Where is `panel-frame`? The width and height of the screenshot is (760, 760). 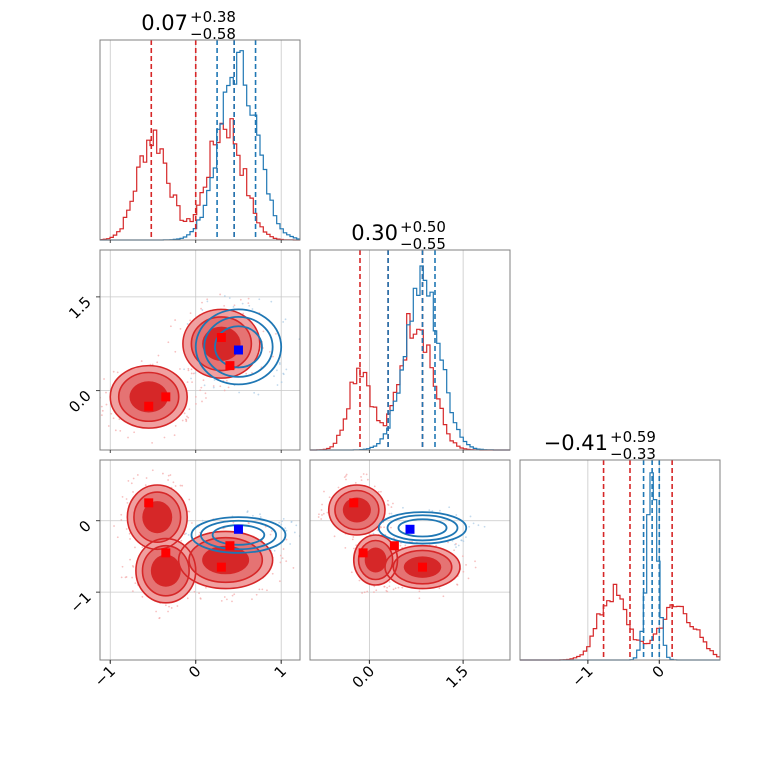 panel-frame is located at coordinates (410, 350).